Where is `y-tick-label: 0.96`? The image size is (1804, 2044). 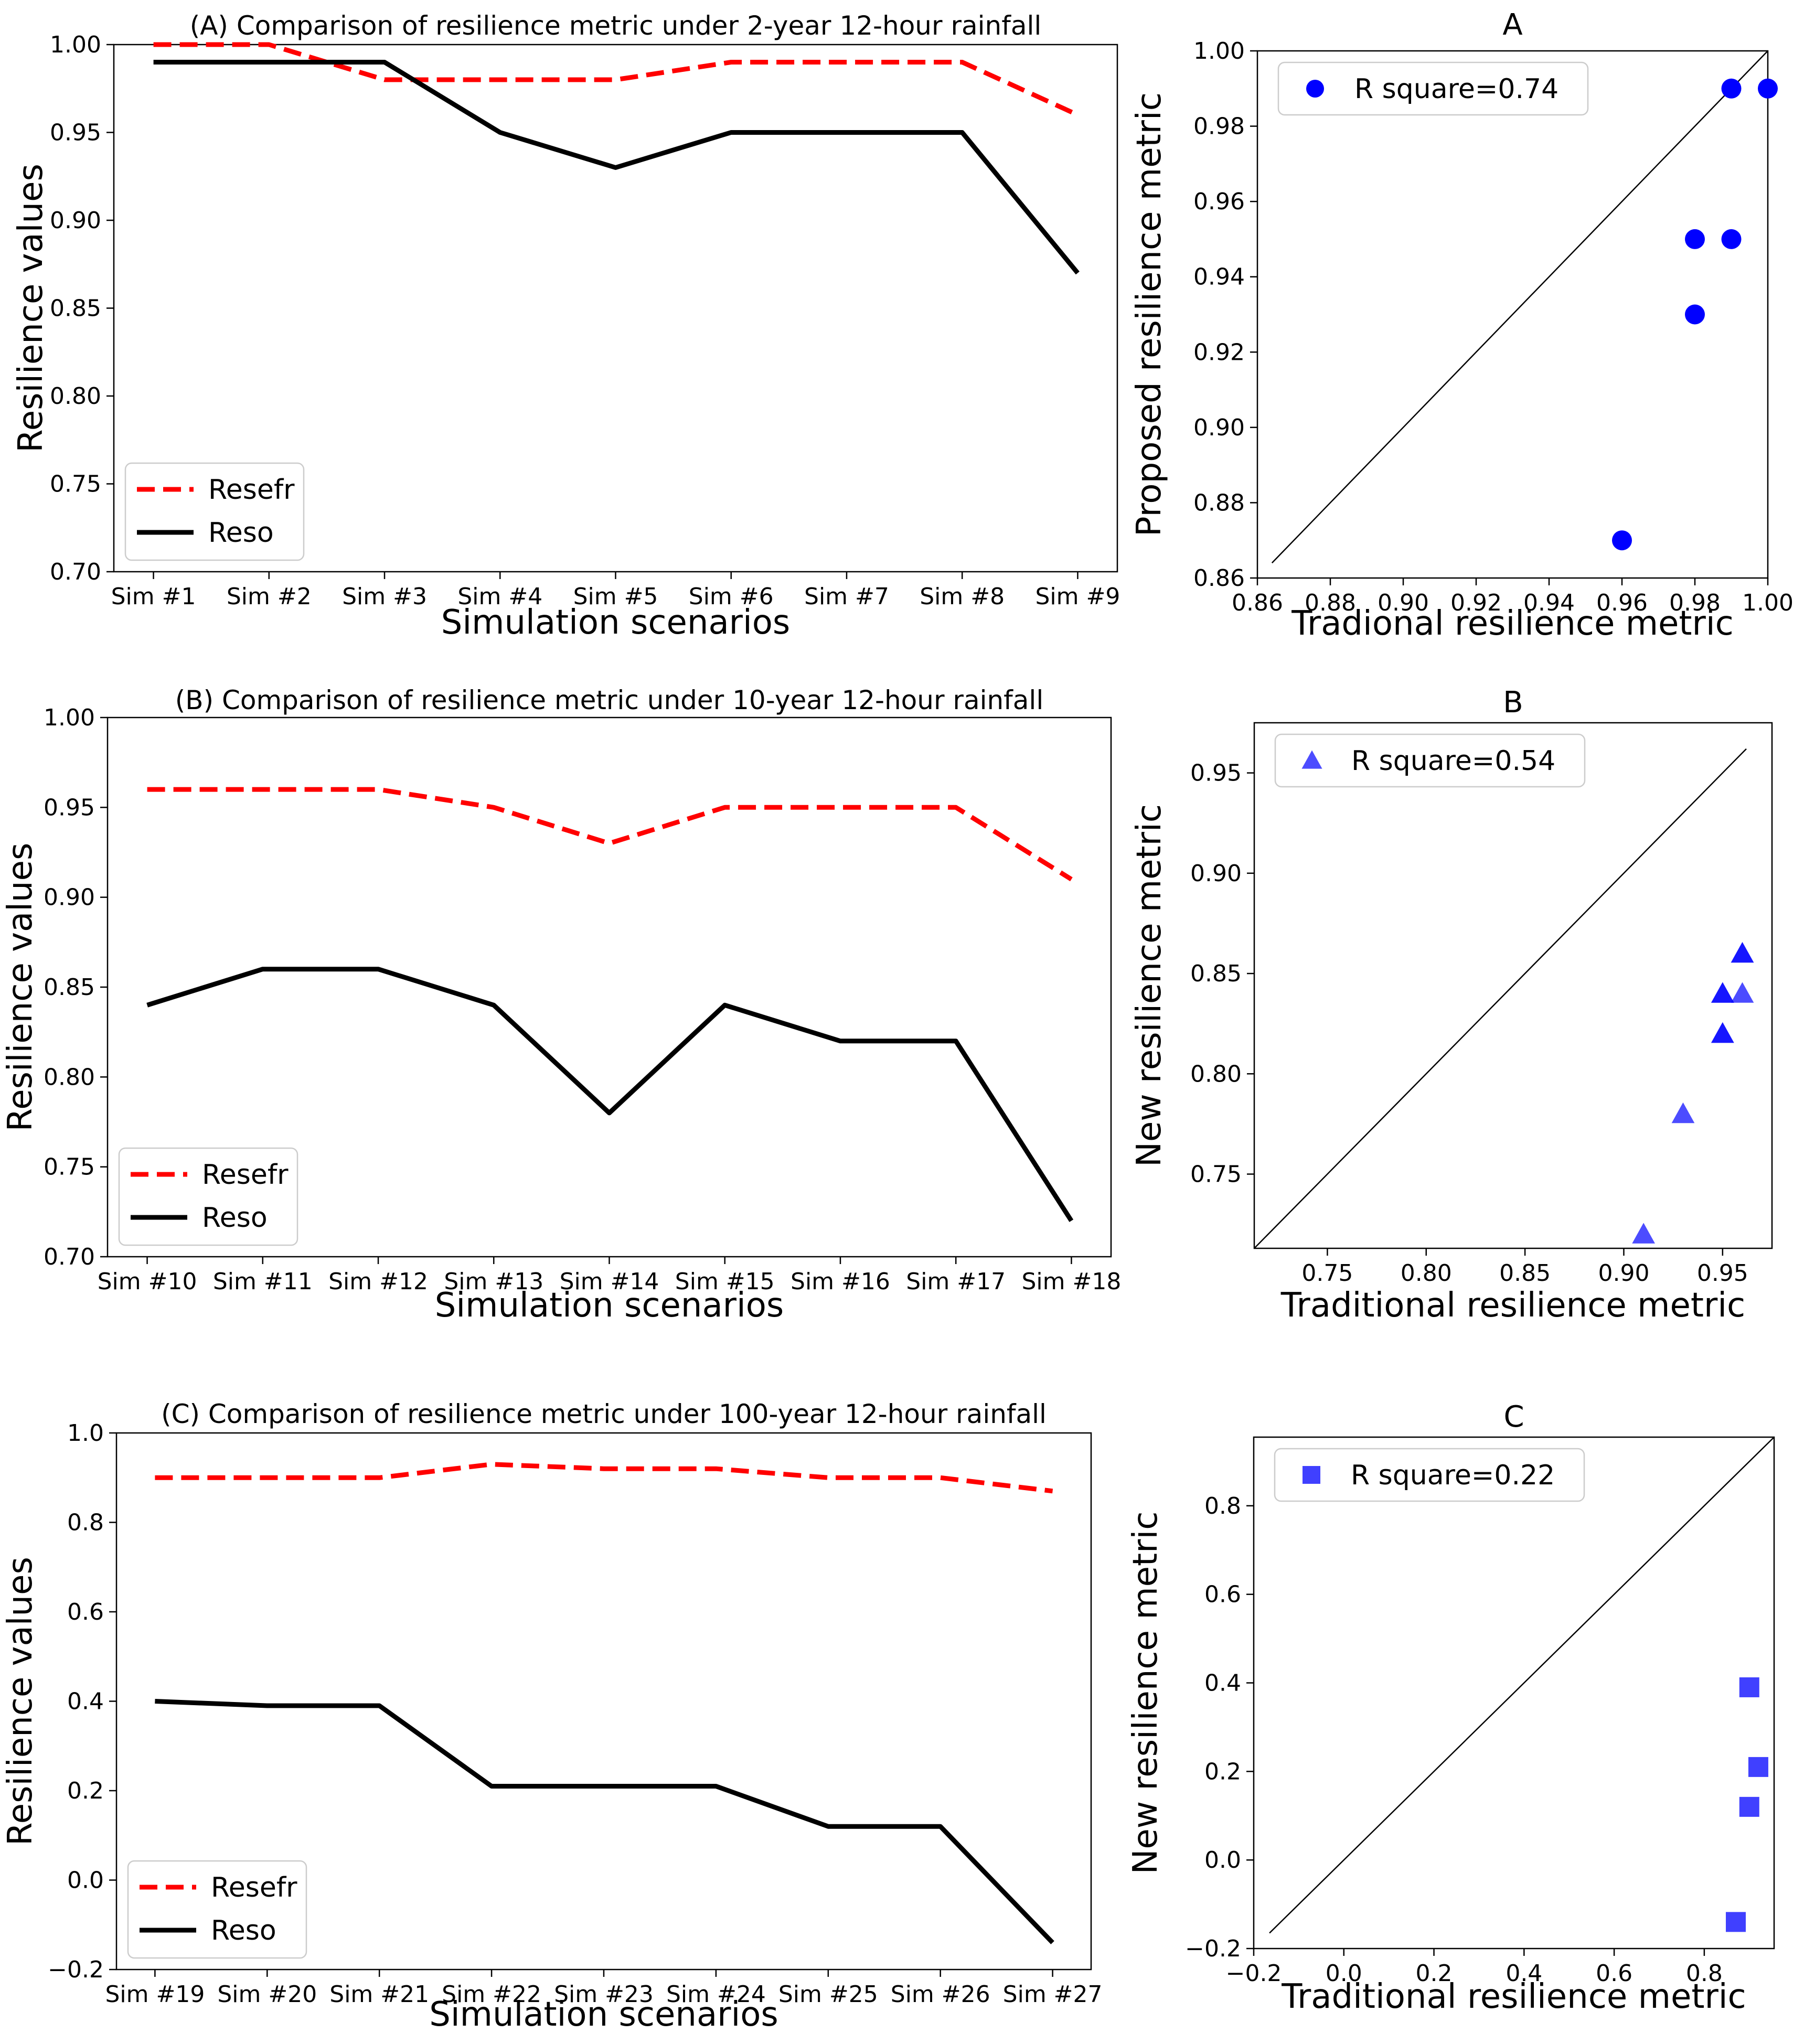 y-tick-label: 0.96 is located at coordinates (1219, 201).